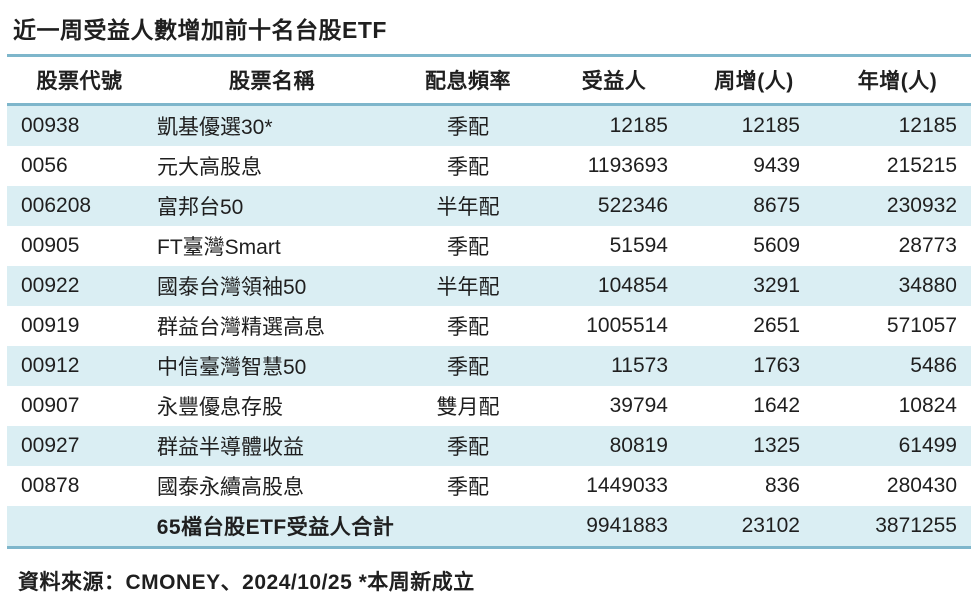  Describe the element at coordinates (916, 525) in the screenshot. I see `total-cell: 3871255` at that location.